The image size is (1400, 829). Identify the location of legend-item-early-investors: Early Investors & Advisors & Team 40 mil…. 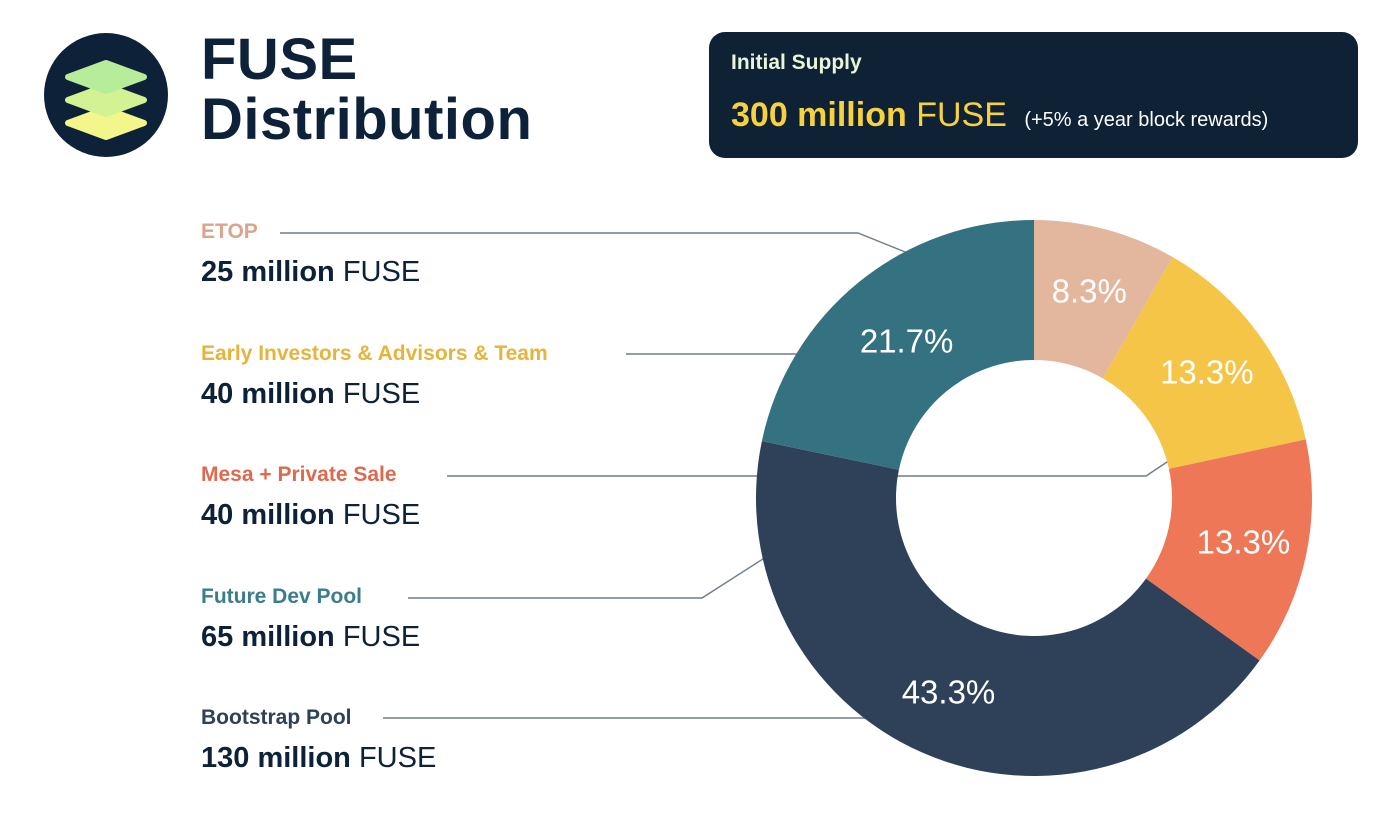
(374, 376).